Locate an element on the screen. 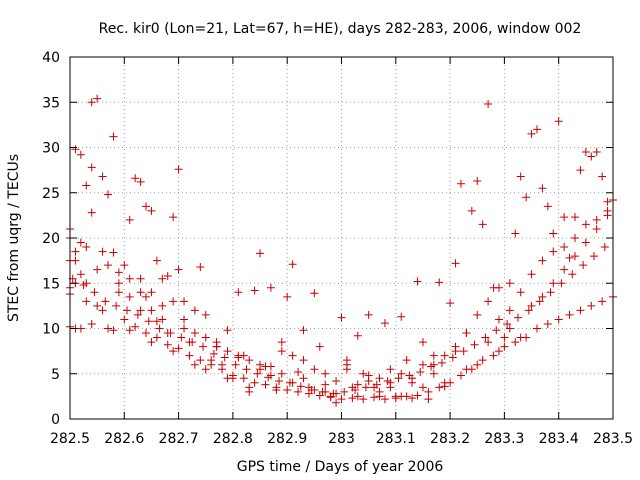 The image size is (640, 480). x-axis-label: GPS time / Days of year 2006 is located at coordinates (340, 467).